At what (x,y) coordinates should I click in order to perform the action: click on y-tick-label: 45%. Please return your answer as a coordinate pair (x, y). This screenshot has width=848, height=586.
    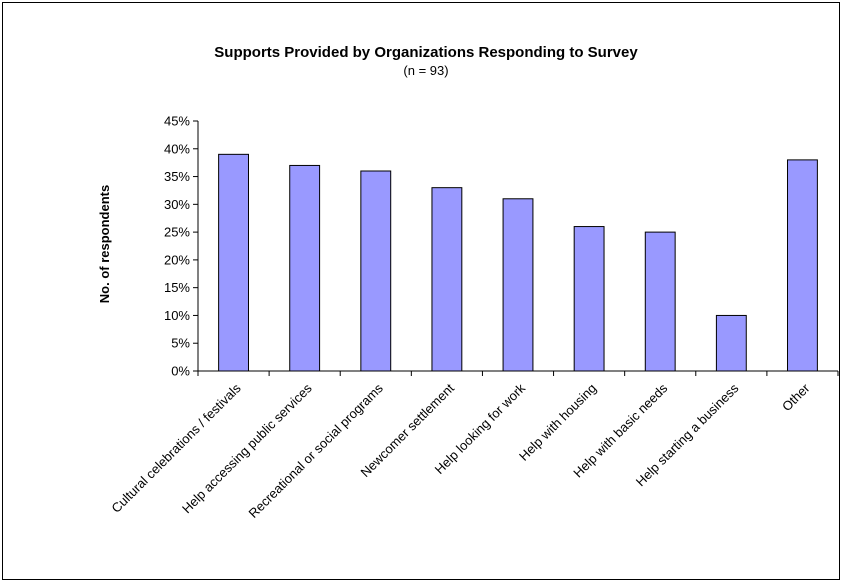
    Looking at the image, I should click on (177, 121).